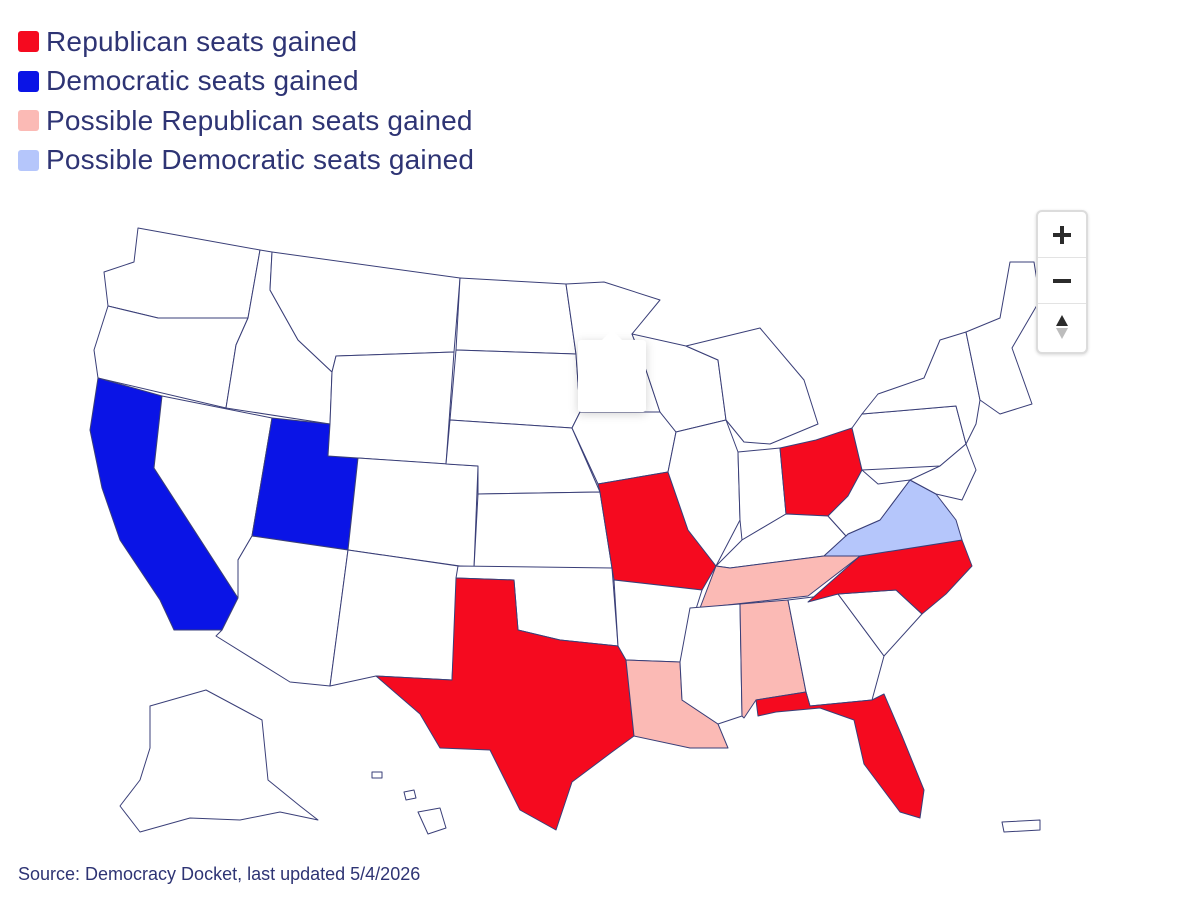 The width and height of the screenshot is (1200, 906). What do you see at coordinates (840, 755) in the screenshot?
I see `state-florida` at bounding box center [840, 755].